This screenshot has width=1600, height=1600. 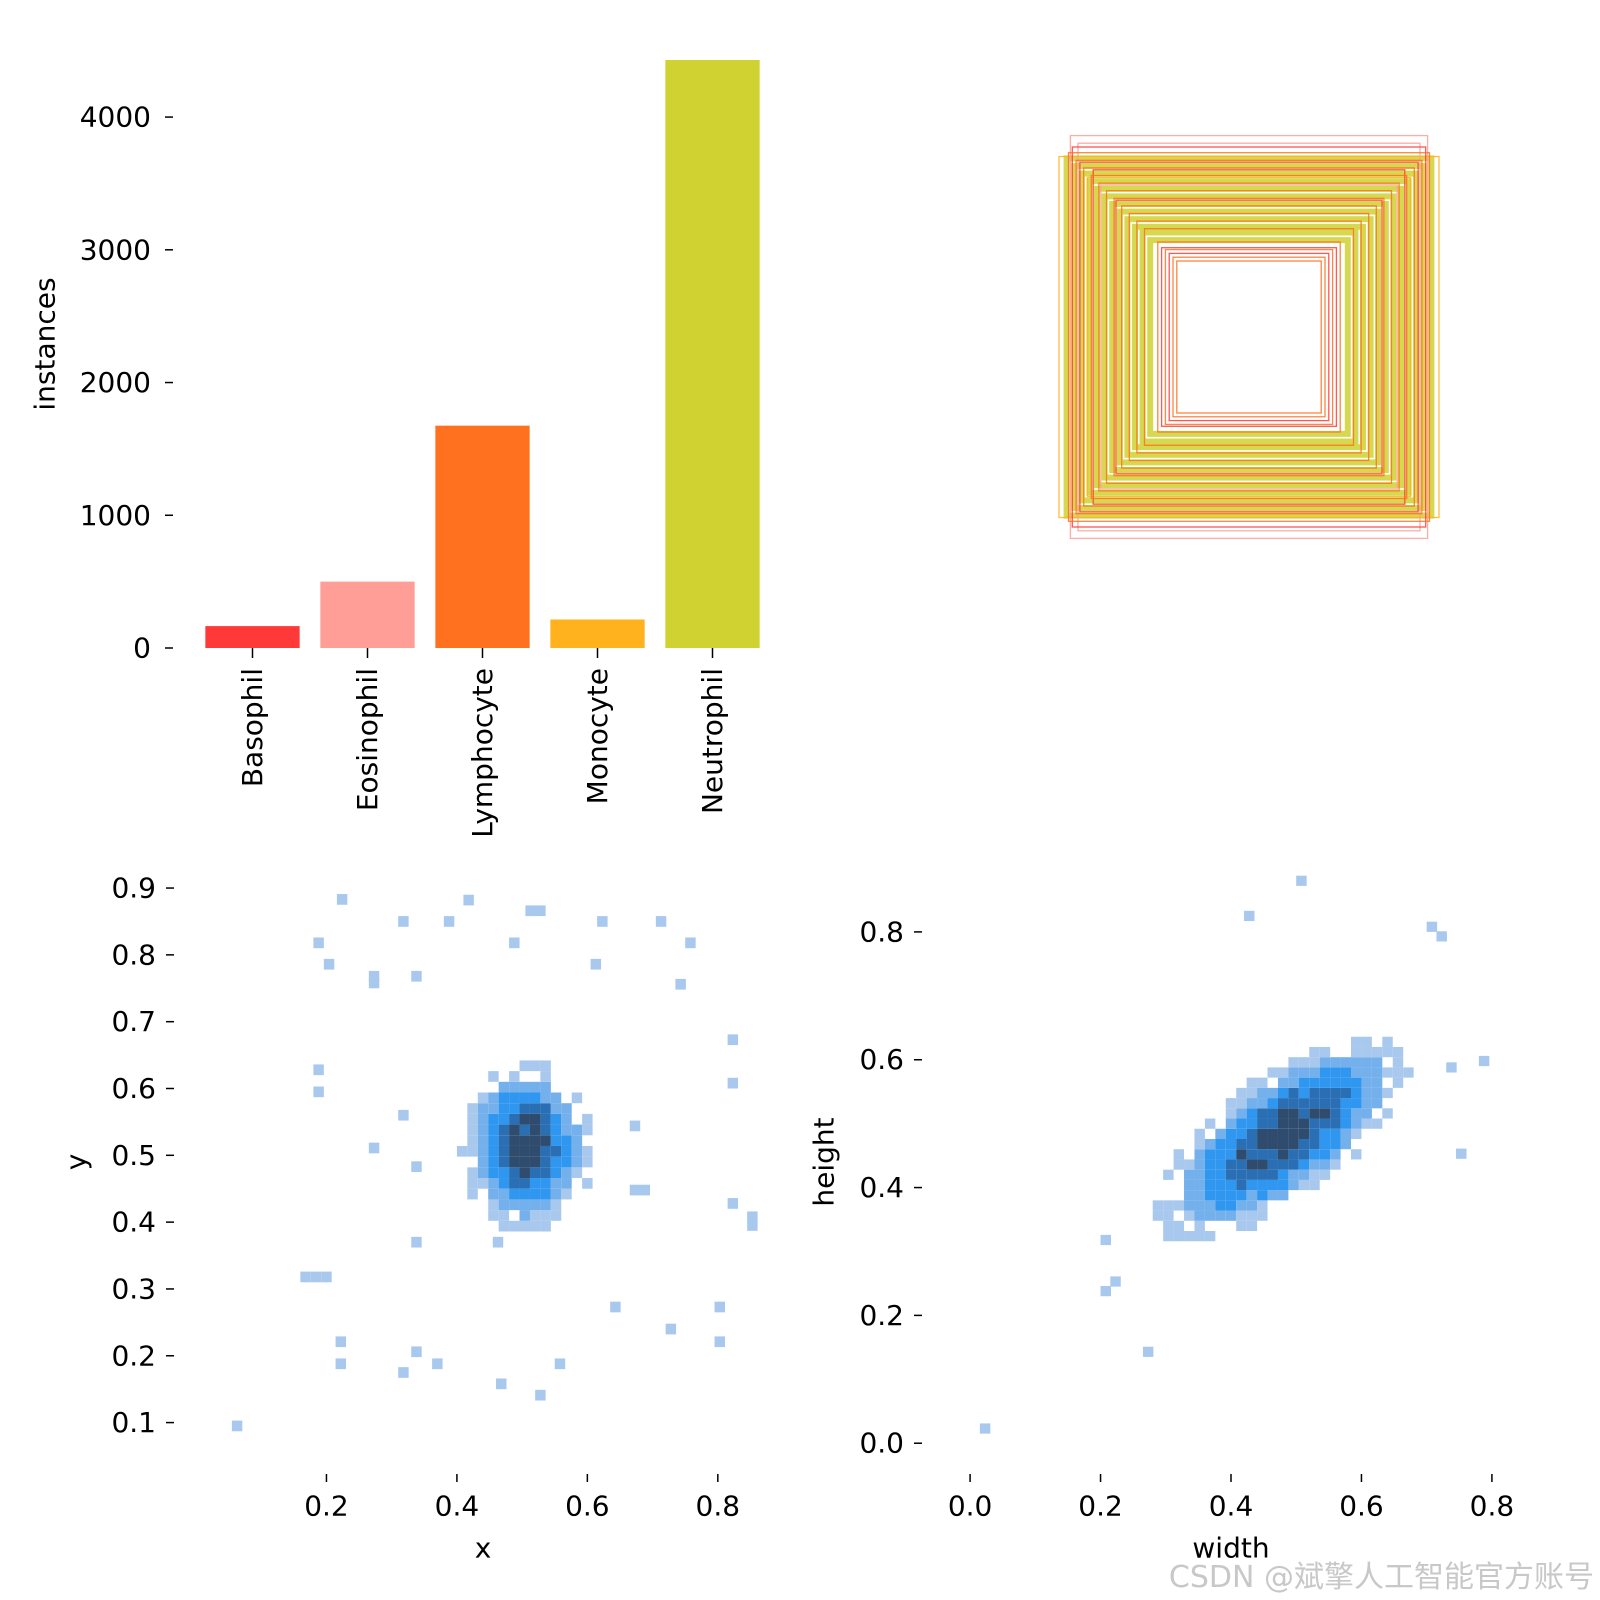 I want to click on box-eosinophil, so click(x=1249, y=337).